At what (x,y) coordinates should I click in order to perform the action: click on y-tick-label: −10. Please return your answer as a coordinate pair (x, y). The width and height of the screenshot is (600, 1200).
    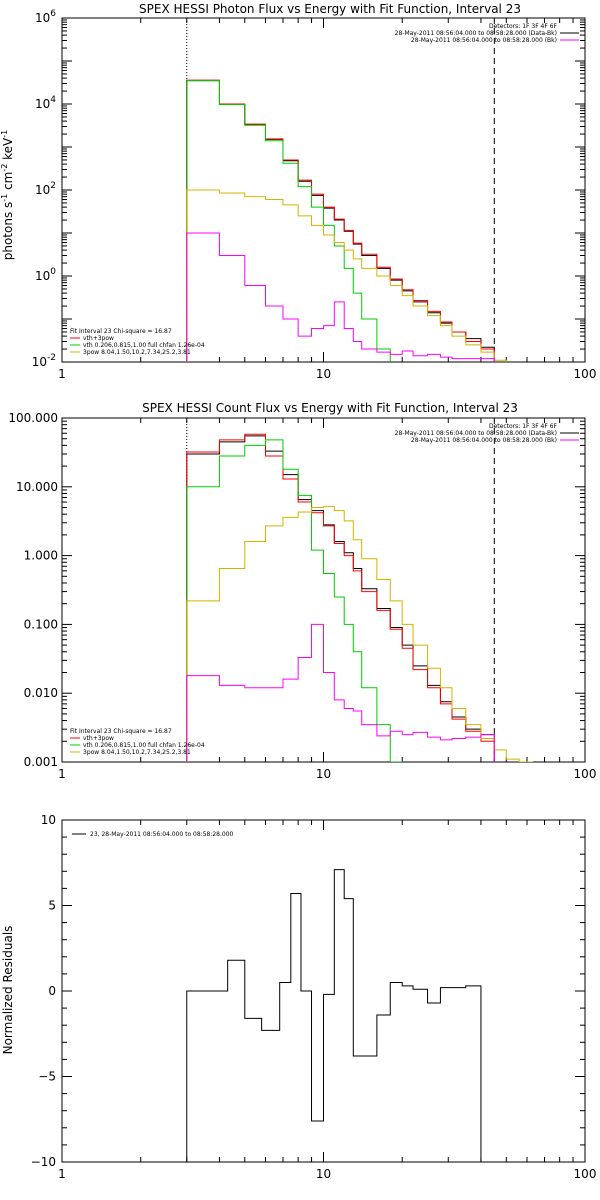
    Looking at the image, I should click on (43, 1162).